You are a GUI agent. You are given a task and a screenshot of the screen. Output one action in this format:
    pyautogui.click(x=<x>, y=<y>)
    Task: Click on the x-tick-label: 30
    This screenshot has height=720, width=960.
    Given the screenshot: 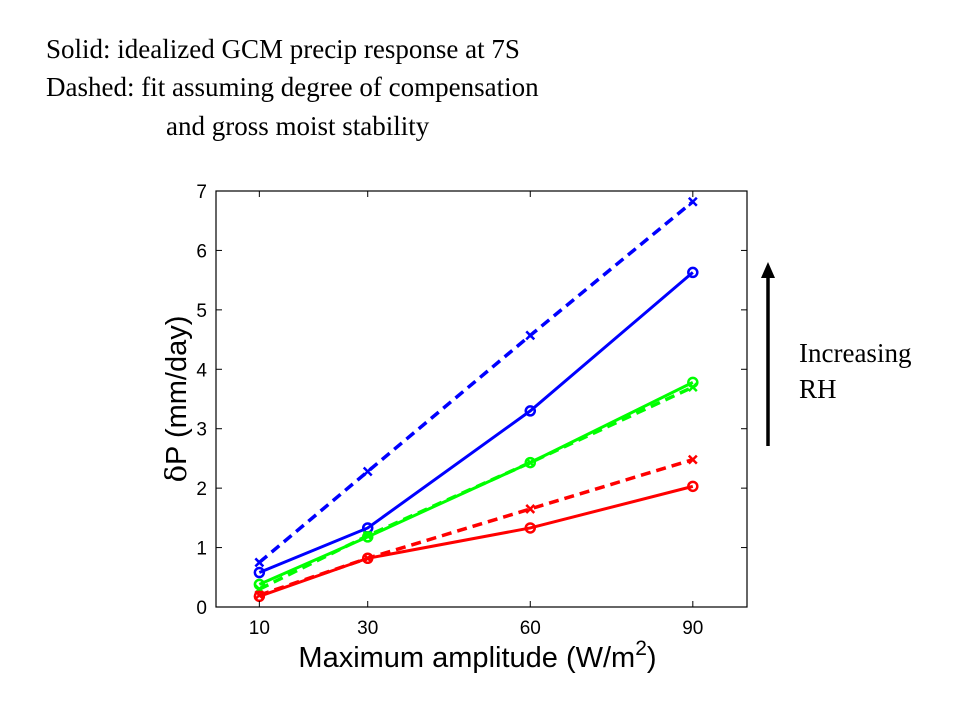 What is the action you would take?
    pyautogui.click(x=367, y=628)
    